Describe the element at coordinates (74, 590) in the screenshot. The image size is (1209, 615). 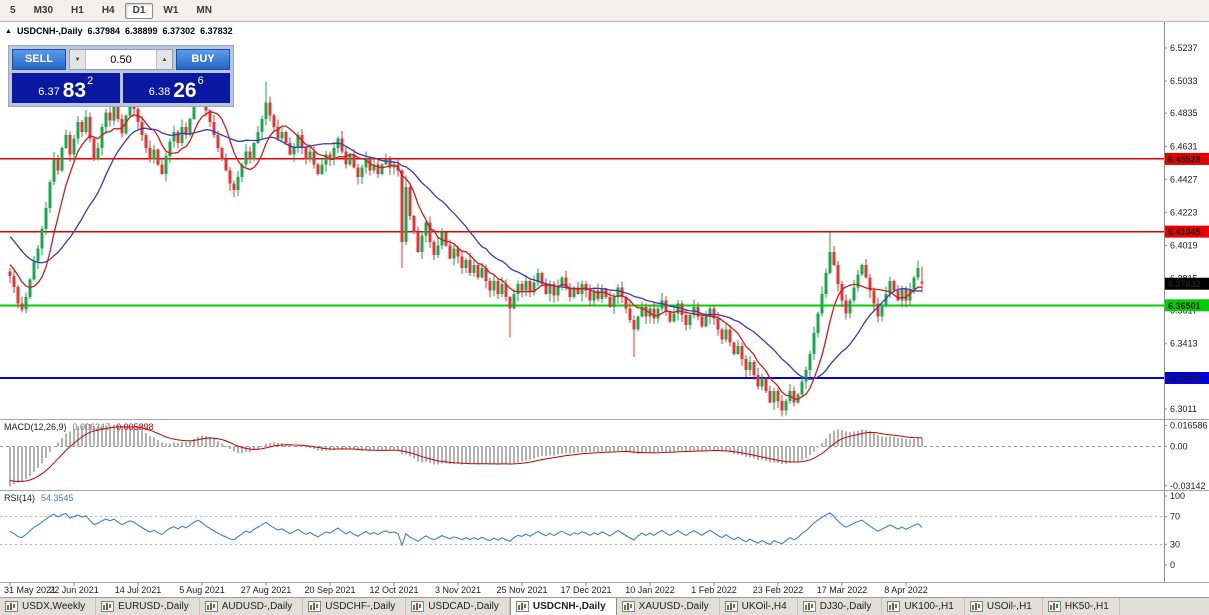
I see `svg-text: 22 Jun 2021` at that location.